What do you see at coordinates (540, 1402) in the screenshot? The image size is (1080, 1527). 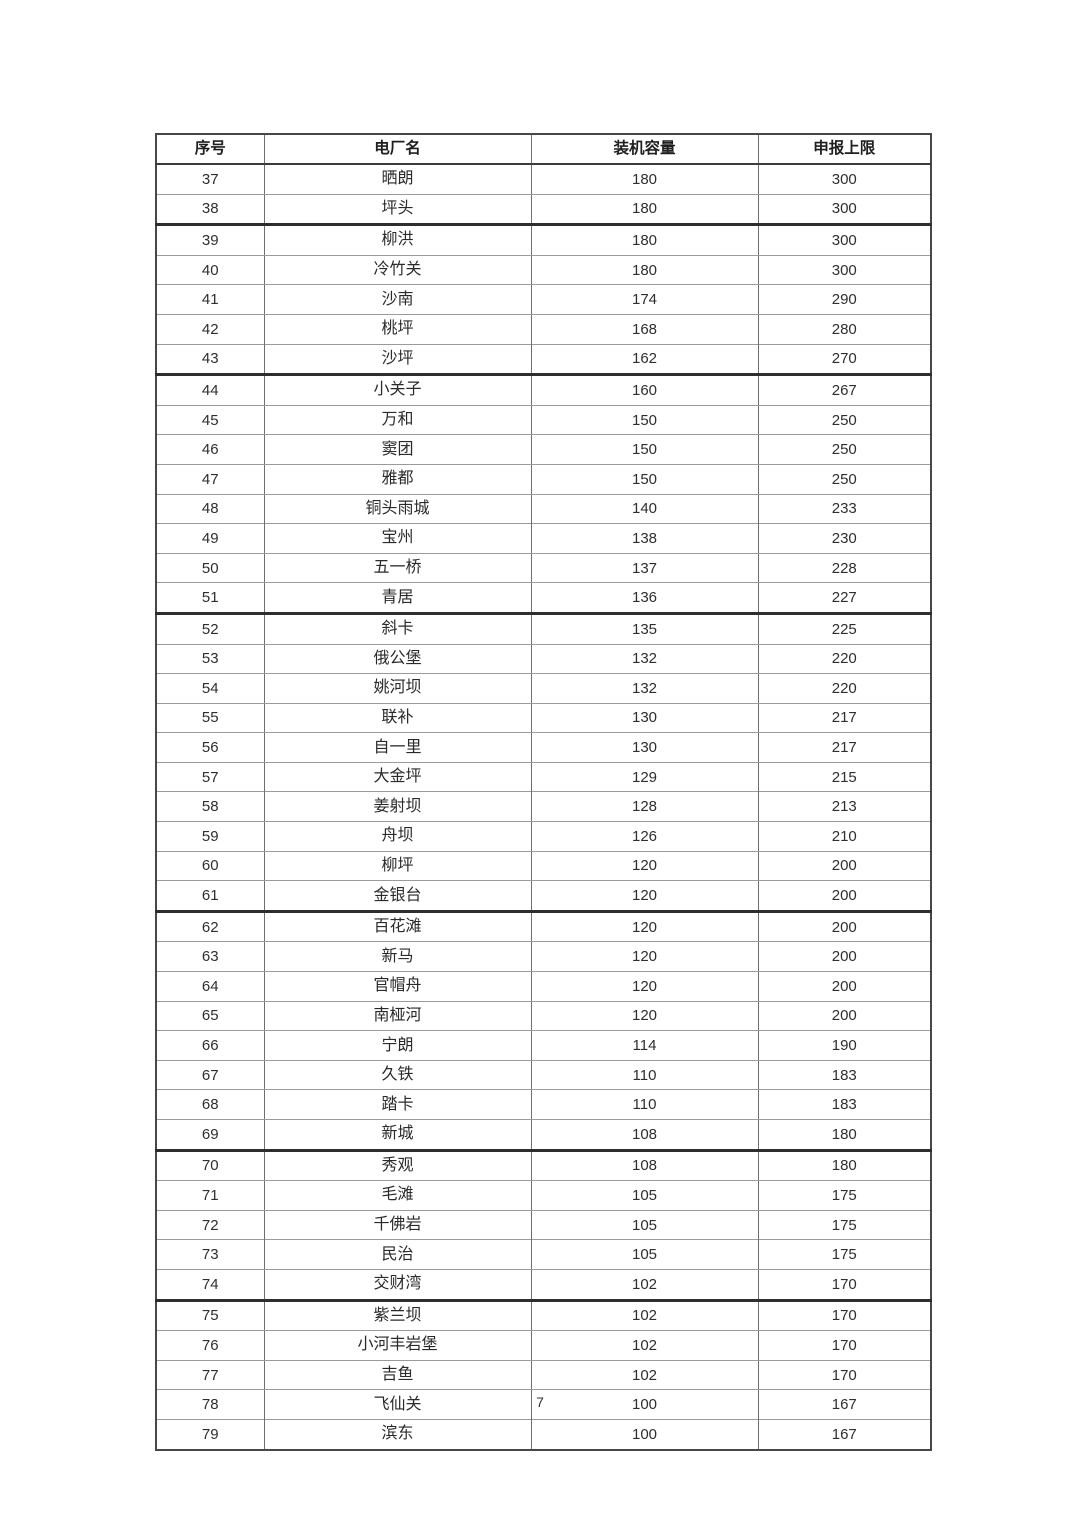 I see `page-number: 7` at bounding box center [540, 1402].